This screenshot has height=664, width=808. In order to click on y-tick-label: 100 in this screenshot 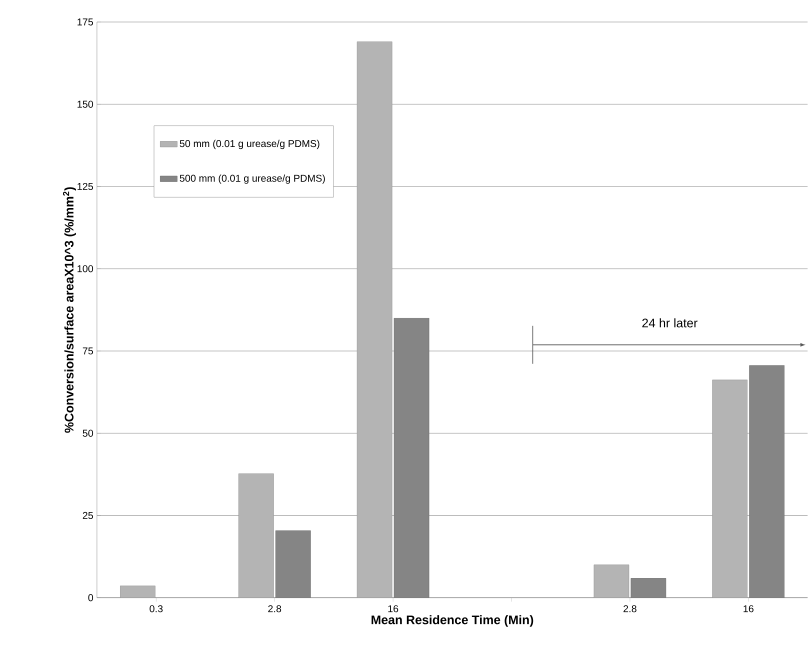, I will do `click(86, 268)`.